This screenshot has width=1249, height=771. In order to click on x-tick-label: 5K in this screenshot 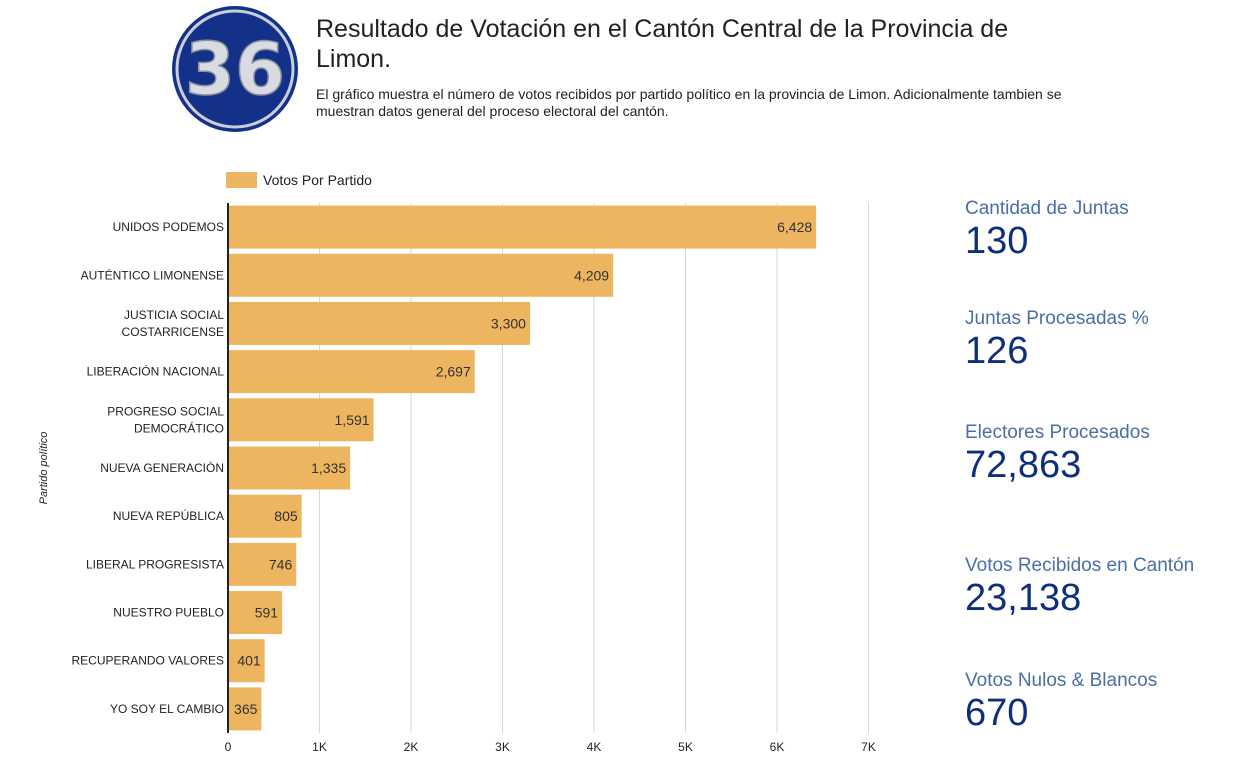, I will do `click(685, 747)`.